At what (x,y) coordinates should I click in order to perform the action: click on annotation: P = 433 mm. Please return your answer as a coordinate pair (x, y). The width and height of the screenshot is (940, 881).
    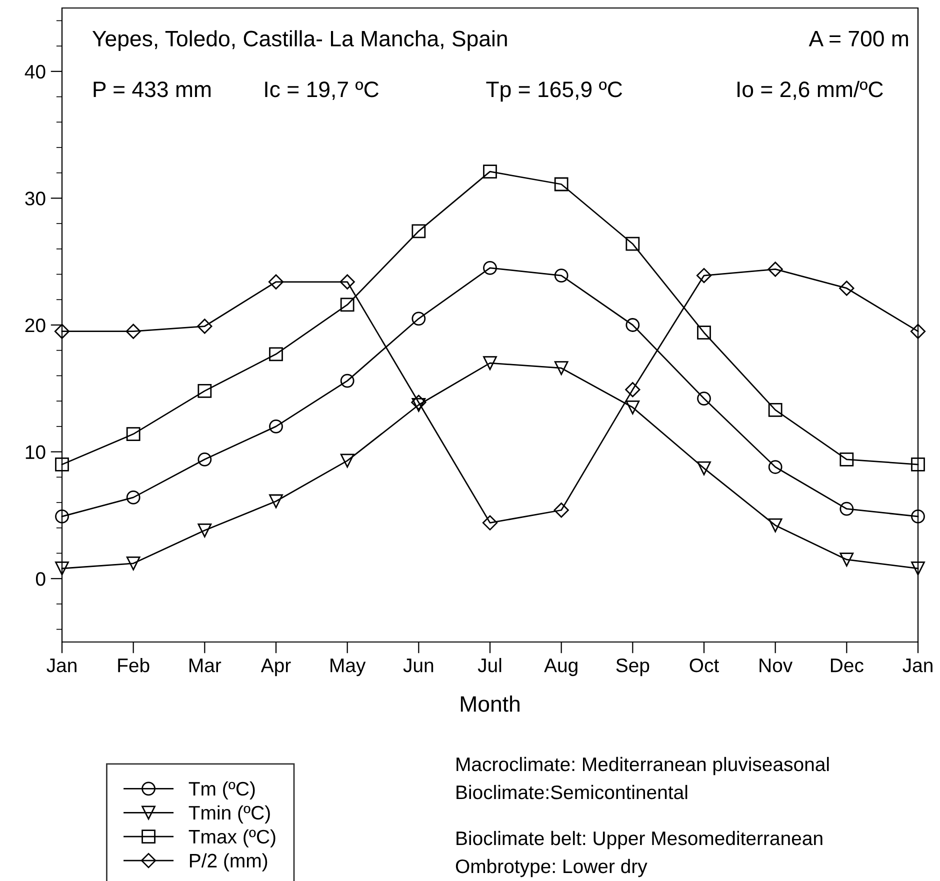
    Looking at the image, I should click on (152, 89).